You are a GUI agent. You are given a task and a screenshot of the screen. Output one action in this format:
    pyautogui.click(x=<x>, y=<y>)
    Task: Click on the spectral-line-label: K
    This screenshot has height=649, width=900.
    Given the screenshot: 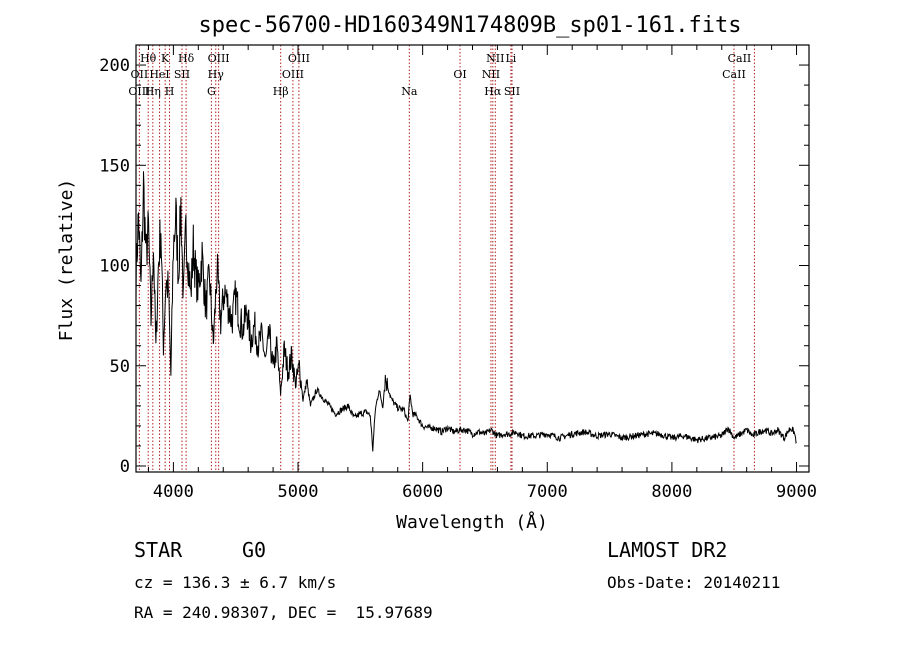 What is the action you would take?
    pyautogui.click(x=165, y=58)
    